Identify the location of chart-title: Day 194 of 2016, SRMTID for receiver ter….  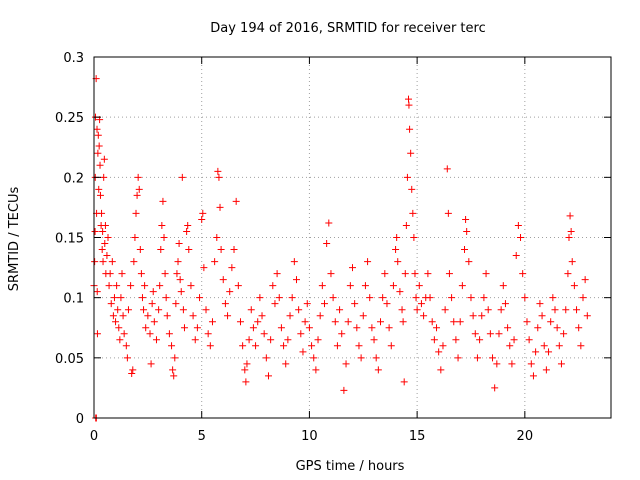
(347, 28).